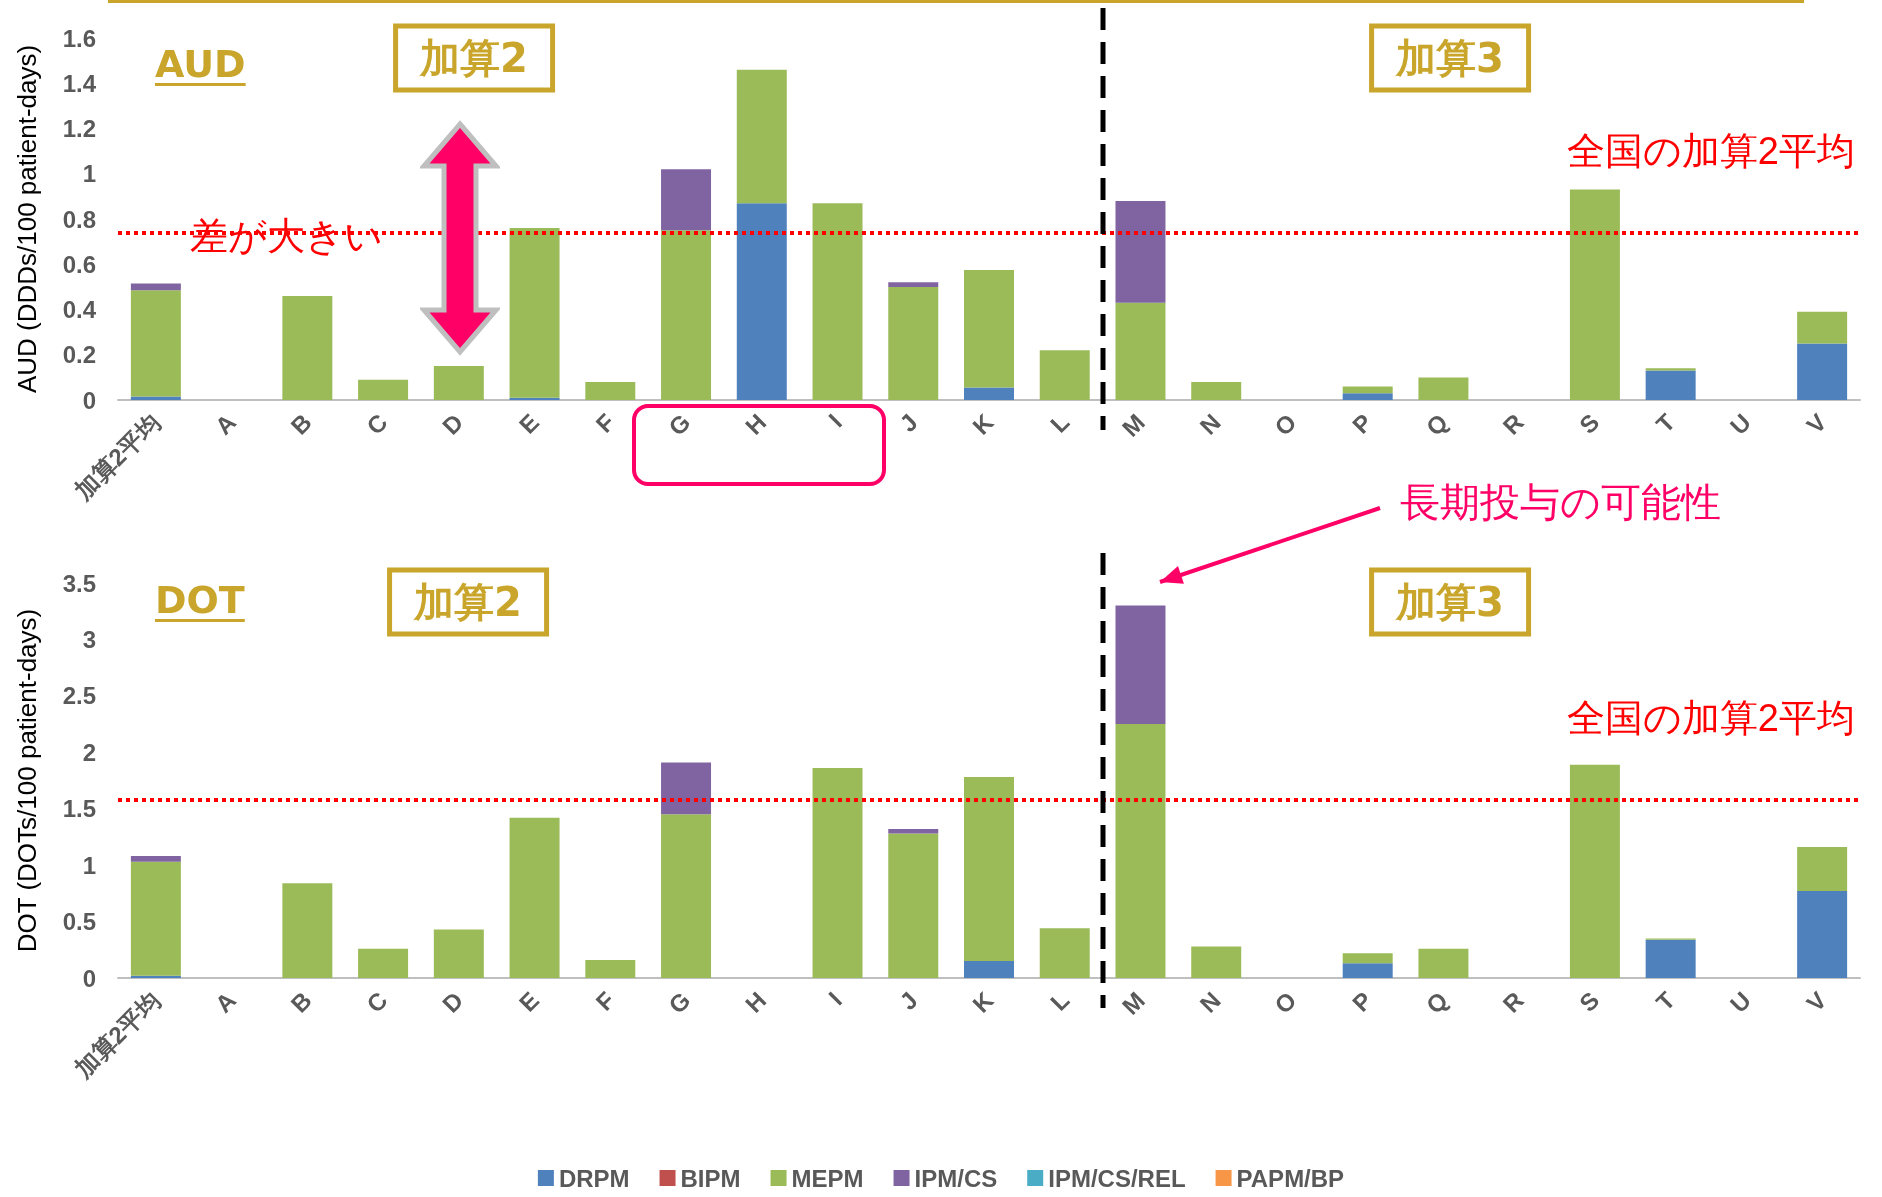 This screenshot has height=1197, width=1882. I want to click on legend-label: DRPM, so click(594, 1178).